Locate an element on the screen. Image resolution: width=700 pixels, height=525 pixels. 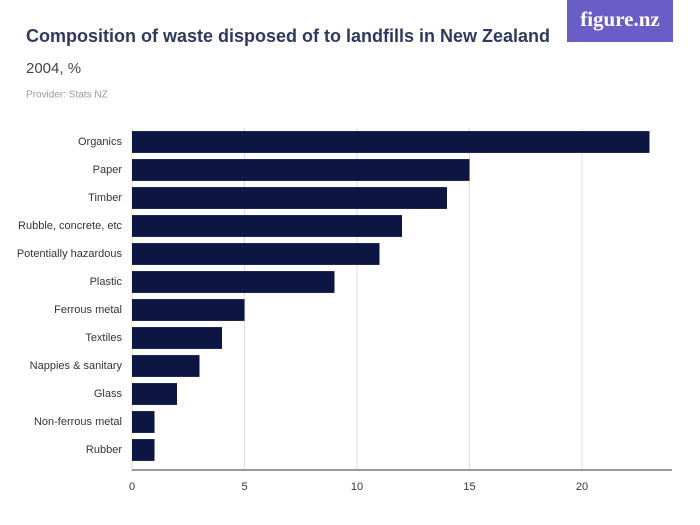
x-tick-label: 15 is located at coordinates (469, 487).